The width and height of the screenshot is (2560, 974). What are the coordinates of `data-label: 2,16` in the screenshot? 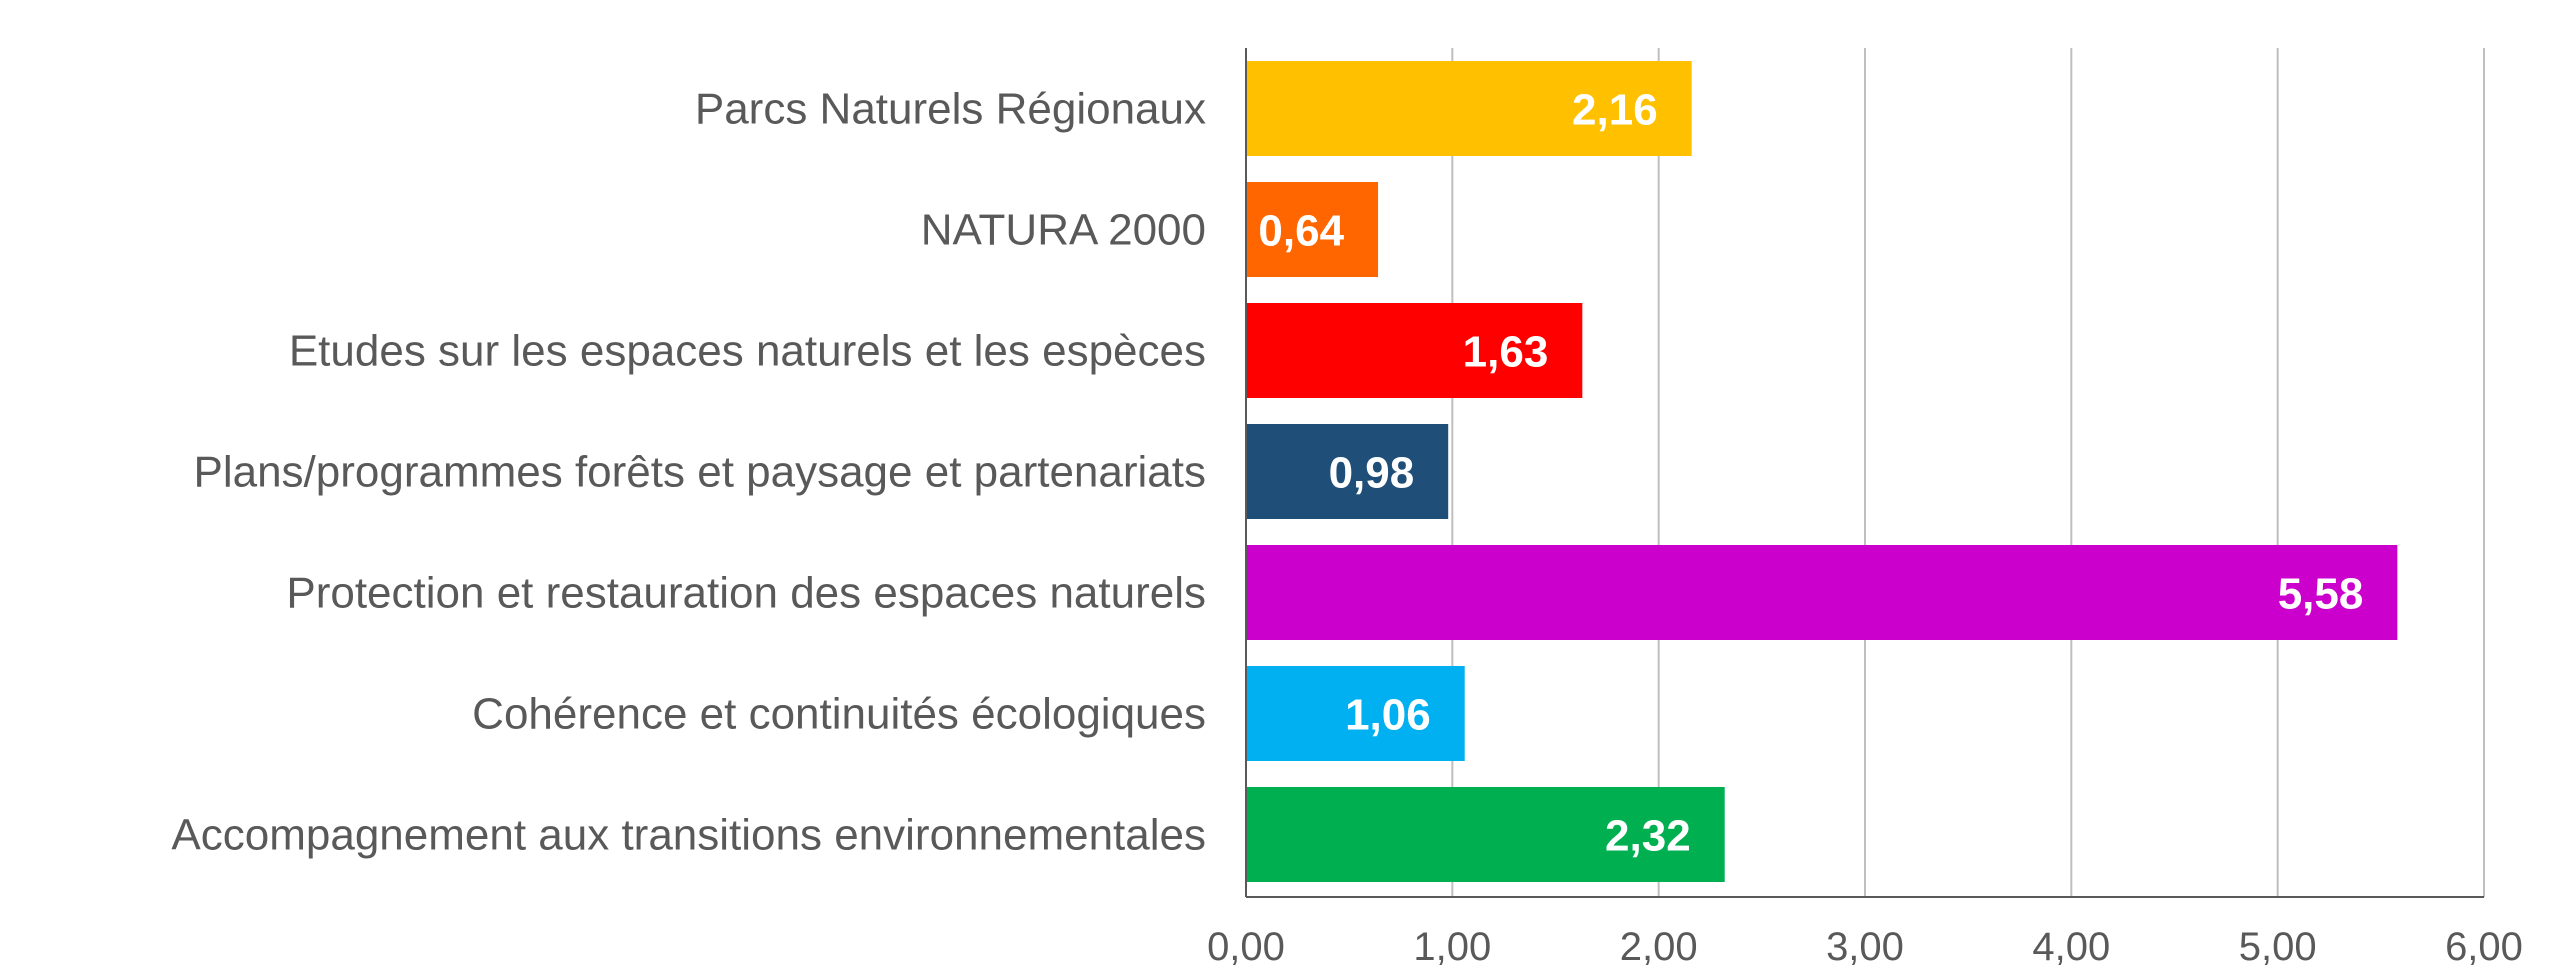 It's located at (1615, 110).